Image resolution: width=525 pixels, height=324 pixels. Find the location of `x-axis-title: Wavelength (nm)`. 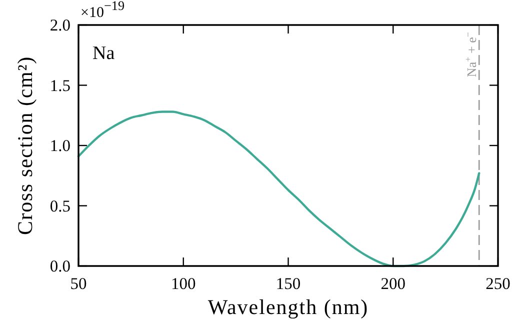

x-axis-title: Wavelength (nm) is located at coordinates (288, 307).